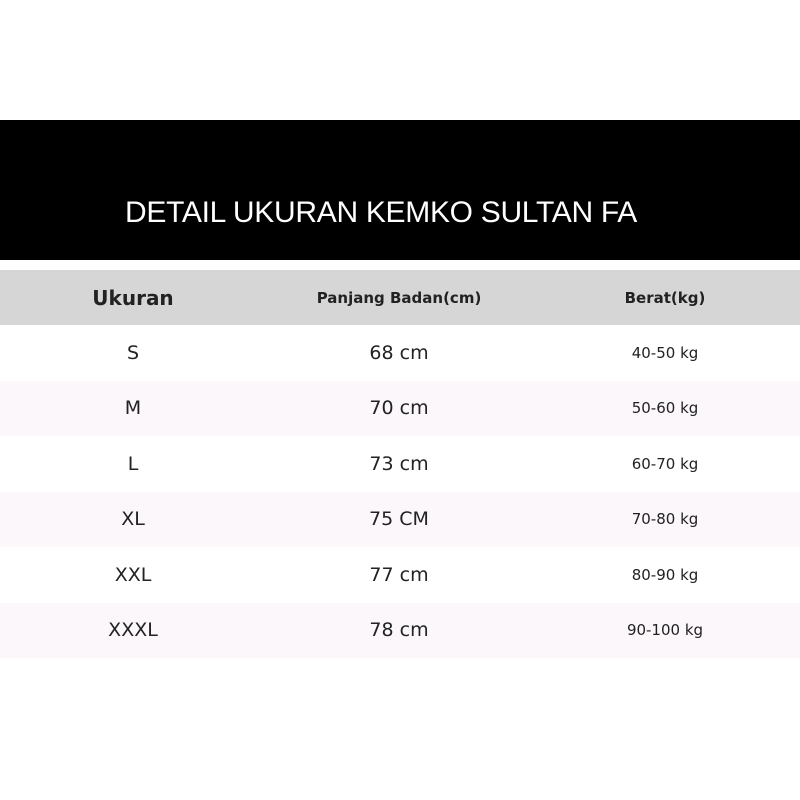 The width and height of the screenshot is (800, 800). Describe the element at coordinates (665, 519) in the screenshot. I see `weight-cell: 70-80 kg` at that location.